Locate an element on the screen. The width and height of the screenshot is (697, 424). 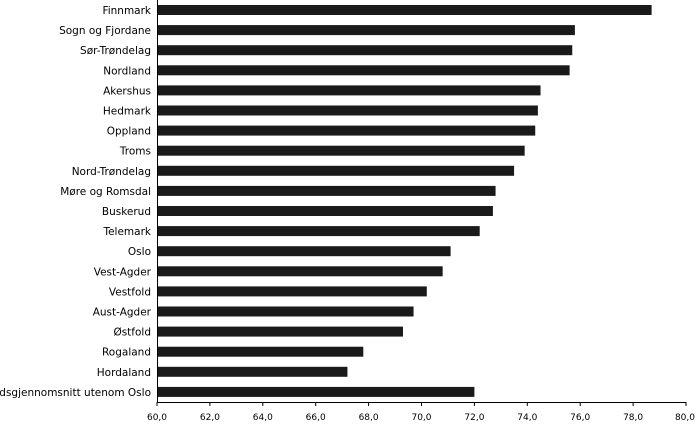
x-tick-label-4: 68,0 is located at coordinates (369, 418).